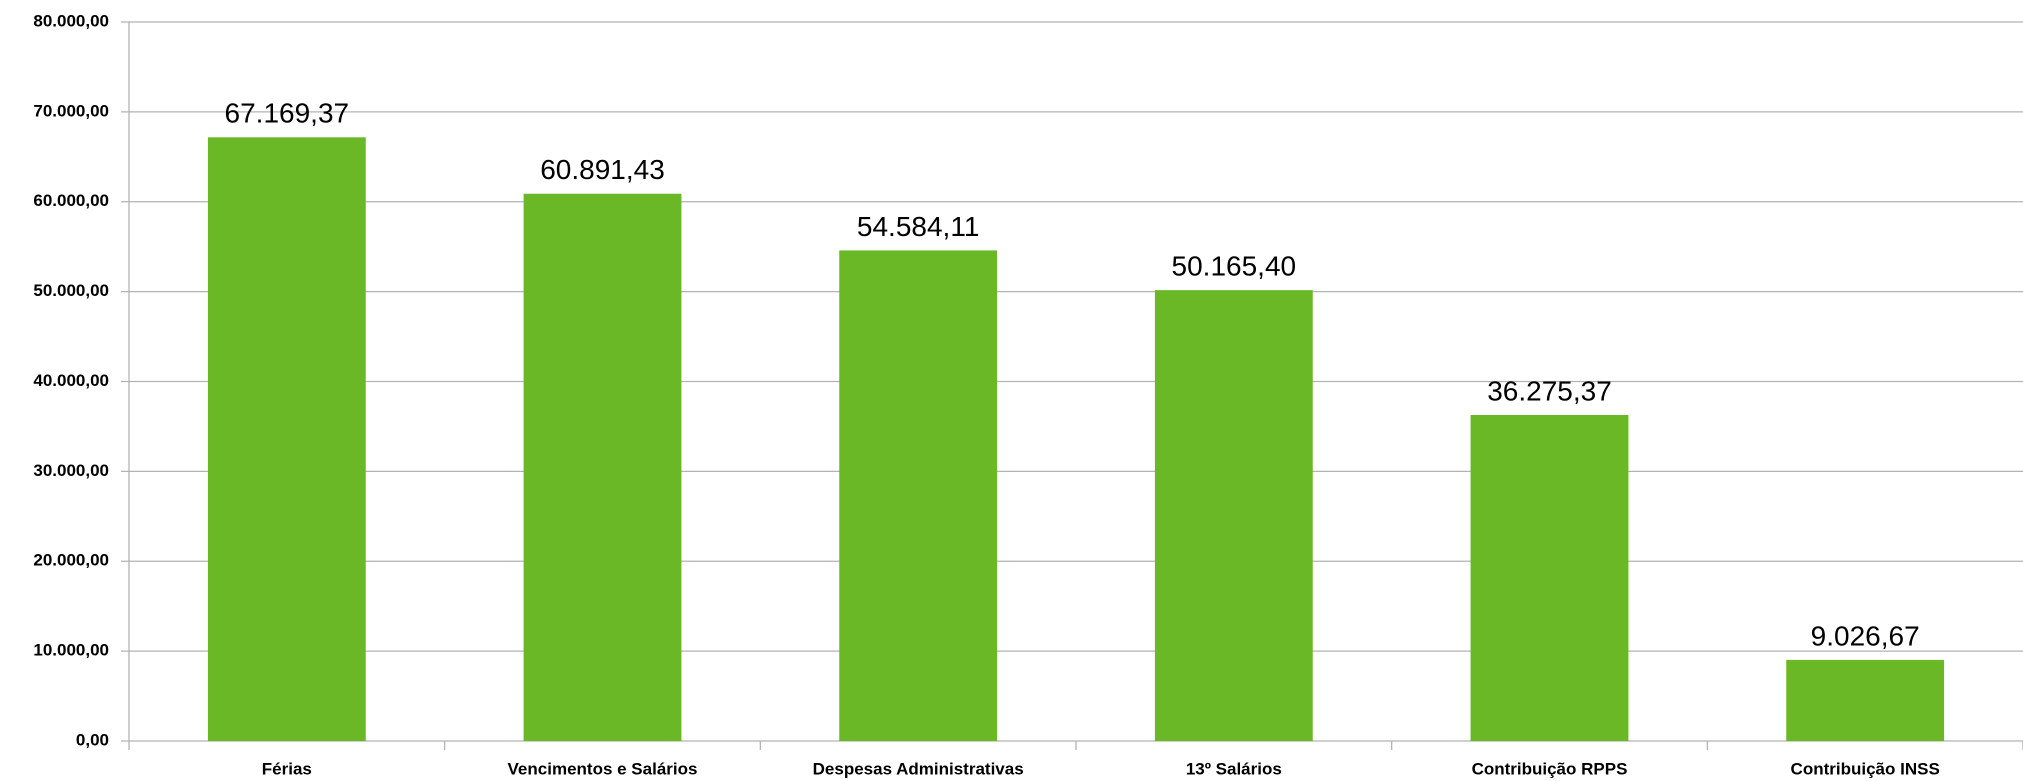 The height and width of the screenshot is (781, 2023). I want to click on value-label: 9.026,67, so click(1865, 635).